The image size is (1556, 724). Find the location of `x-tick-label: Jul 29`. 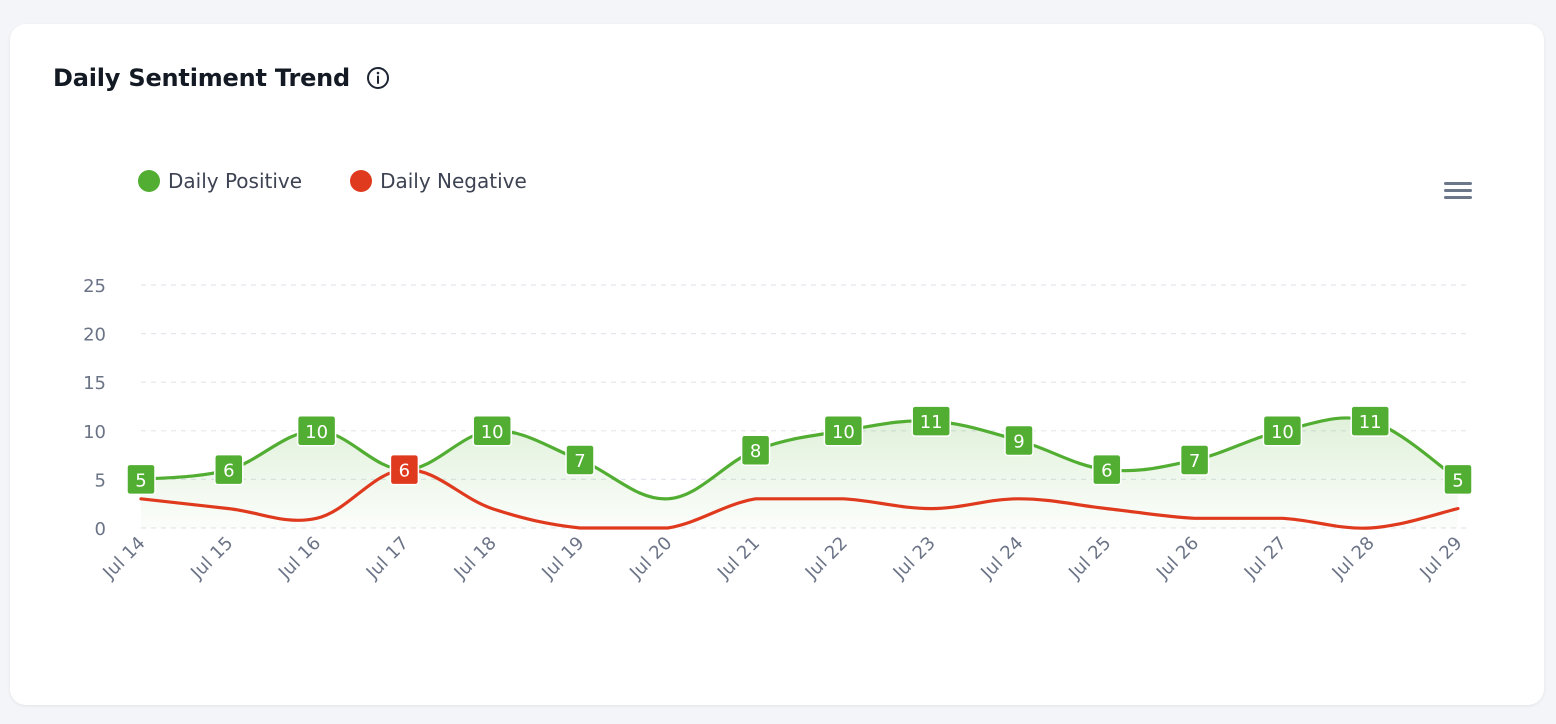

x-tick-label: Jul 29 is located at coordinates (1440, 558).